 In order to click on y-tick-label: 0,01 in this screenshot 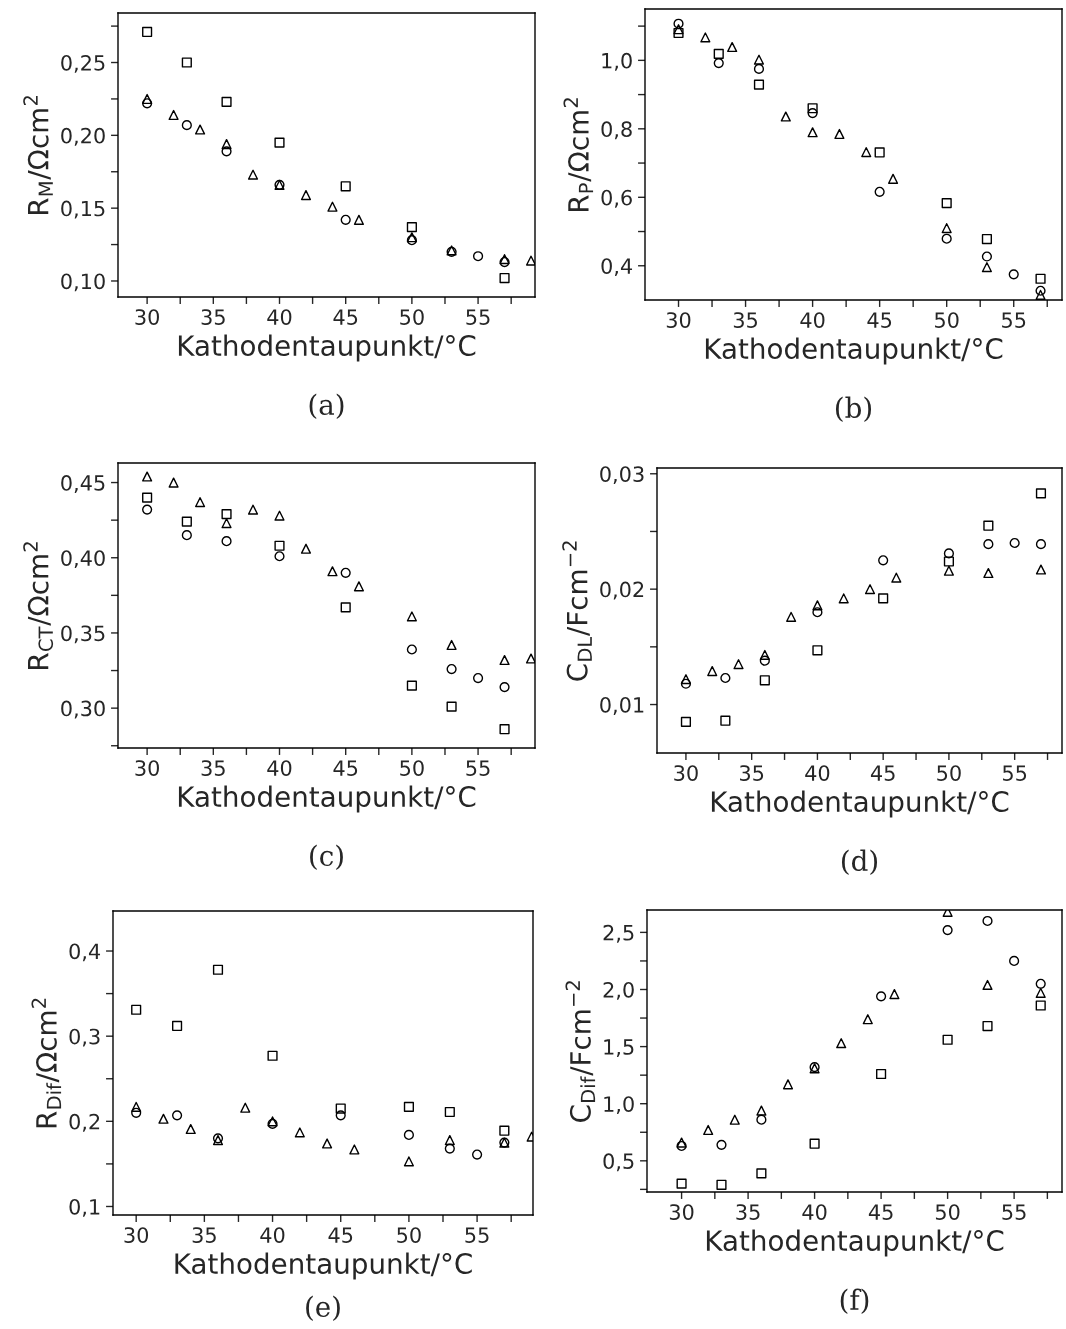, I will do `click(622, 705)`.